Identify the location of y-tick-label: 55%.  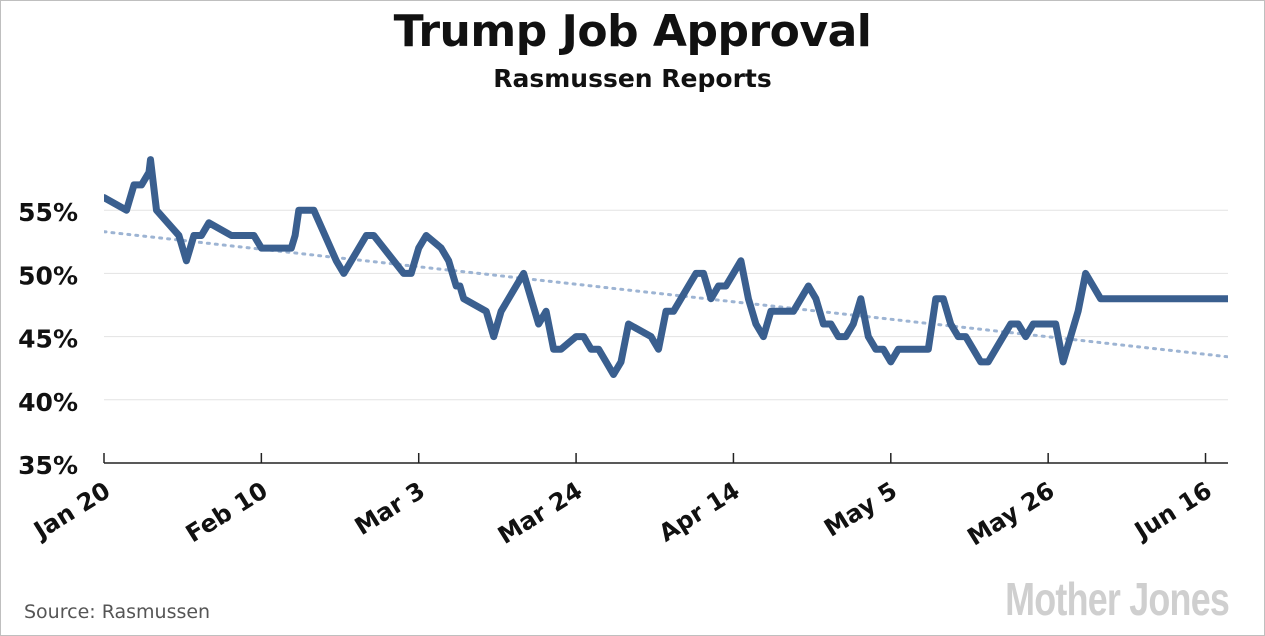
(48, 212).